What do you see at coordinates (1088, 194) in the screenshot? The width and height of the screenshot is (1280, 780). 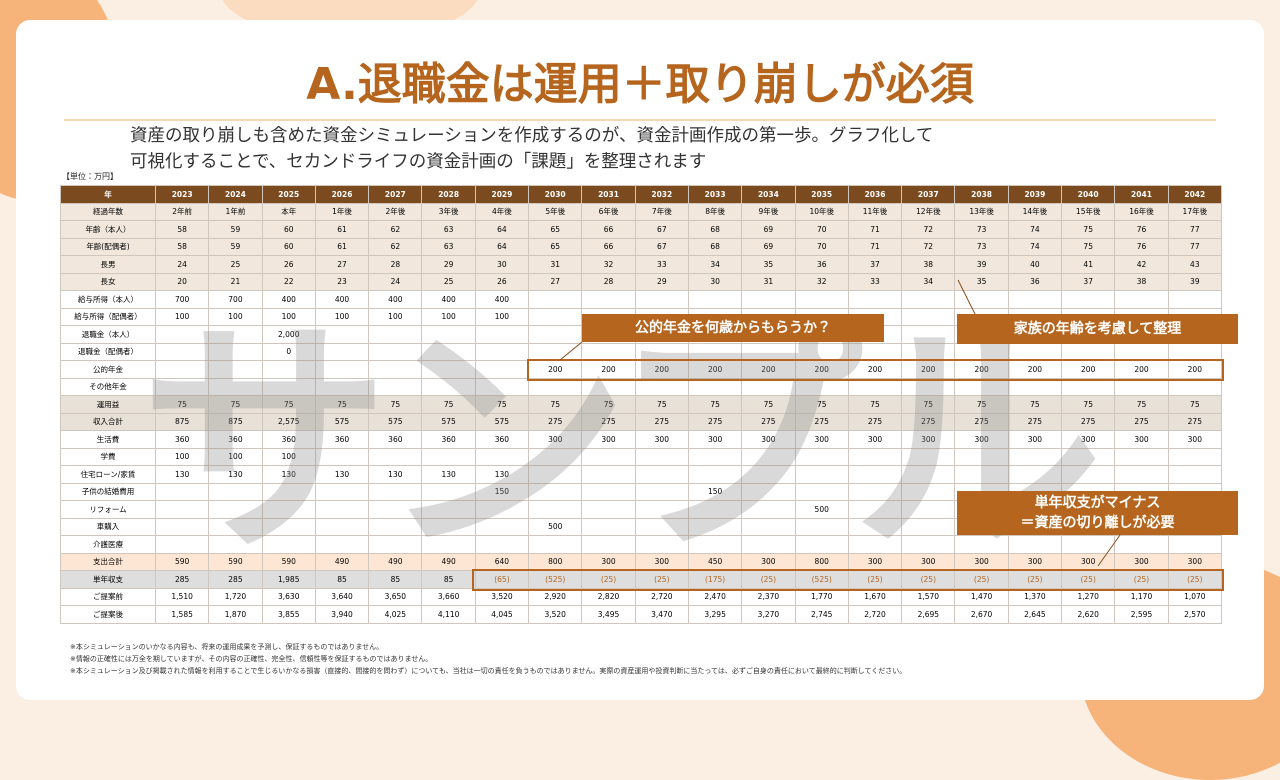 I see `column-header: 2040` at bounding box center [1088, 194].